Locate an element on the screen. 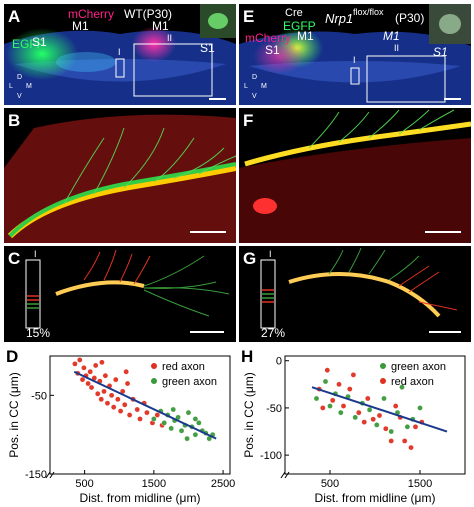  panel-b: B is located at coordinates (120, 175).